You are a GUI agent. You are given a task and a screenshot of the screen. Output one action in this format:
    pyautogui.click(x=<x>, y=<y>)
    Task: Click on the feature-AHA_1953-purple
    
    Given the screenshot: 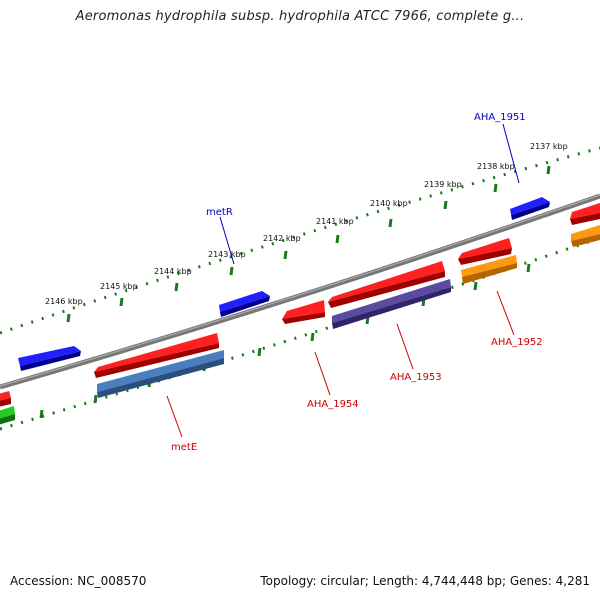 What is the action you would take?
    pyautogui.click(x=391, y=304)
    